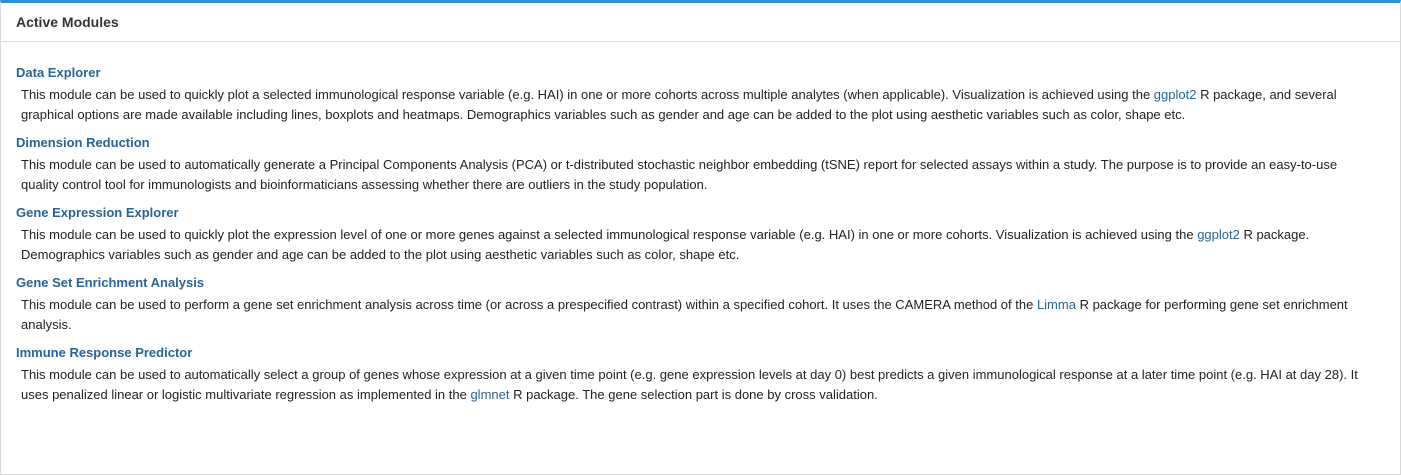 The width and height of the screenshot is (1401, 475). What do you see at coordinates (110, 282) in the screenshot?
I see `module-title-link: Gene Set Enrichment Analysis` at bounding box center [110, 282].